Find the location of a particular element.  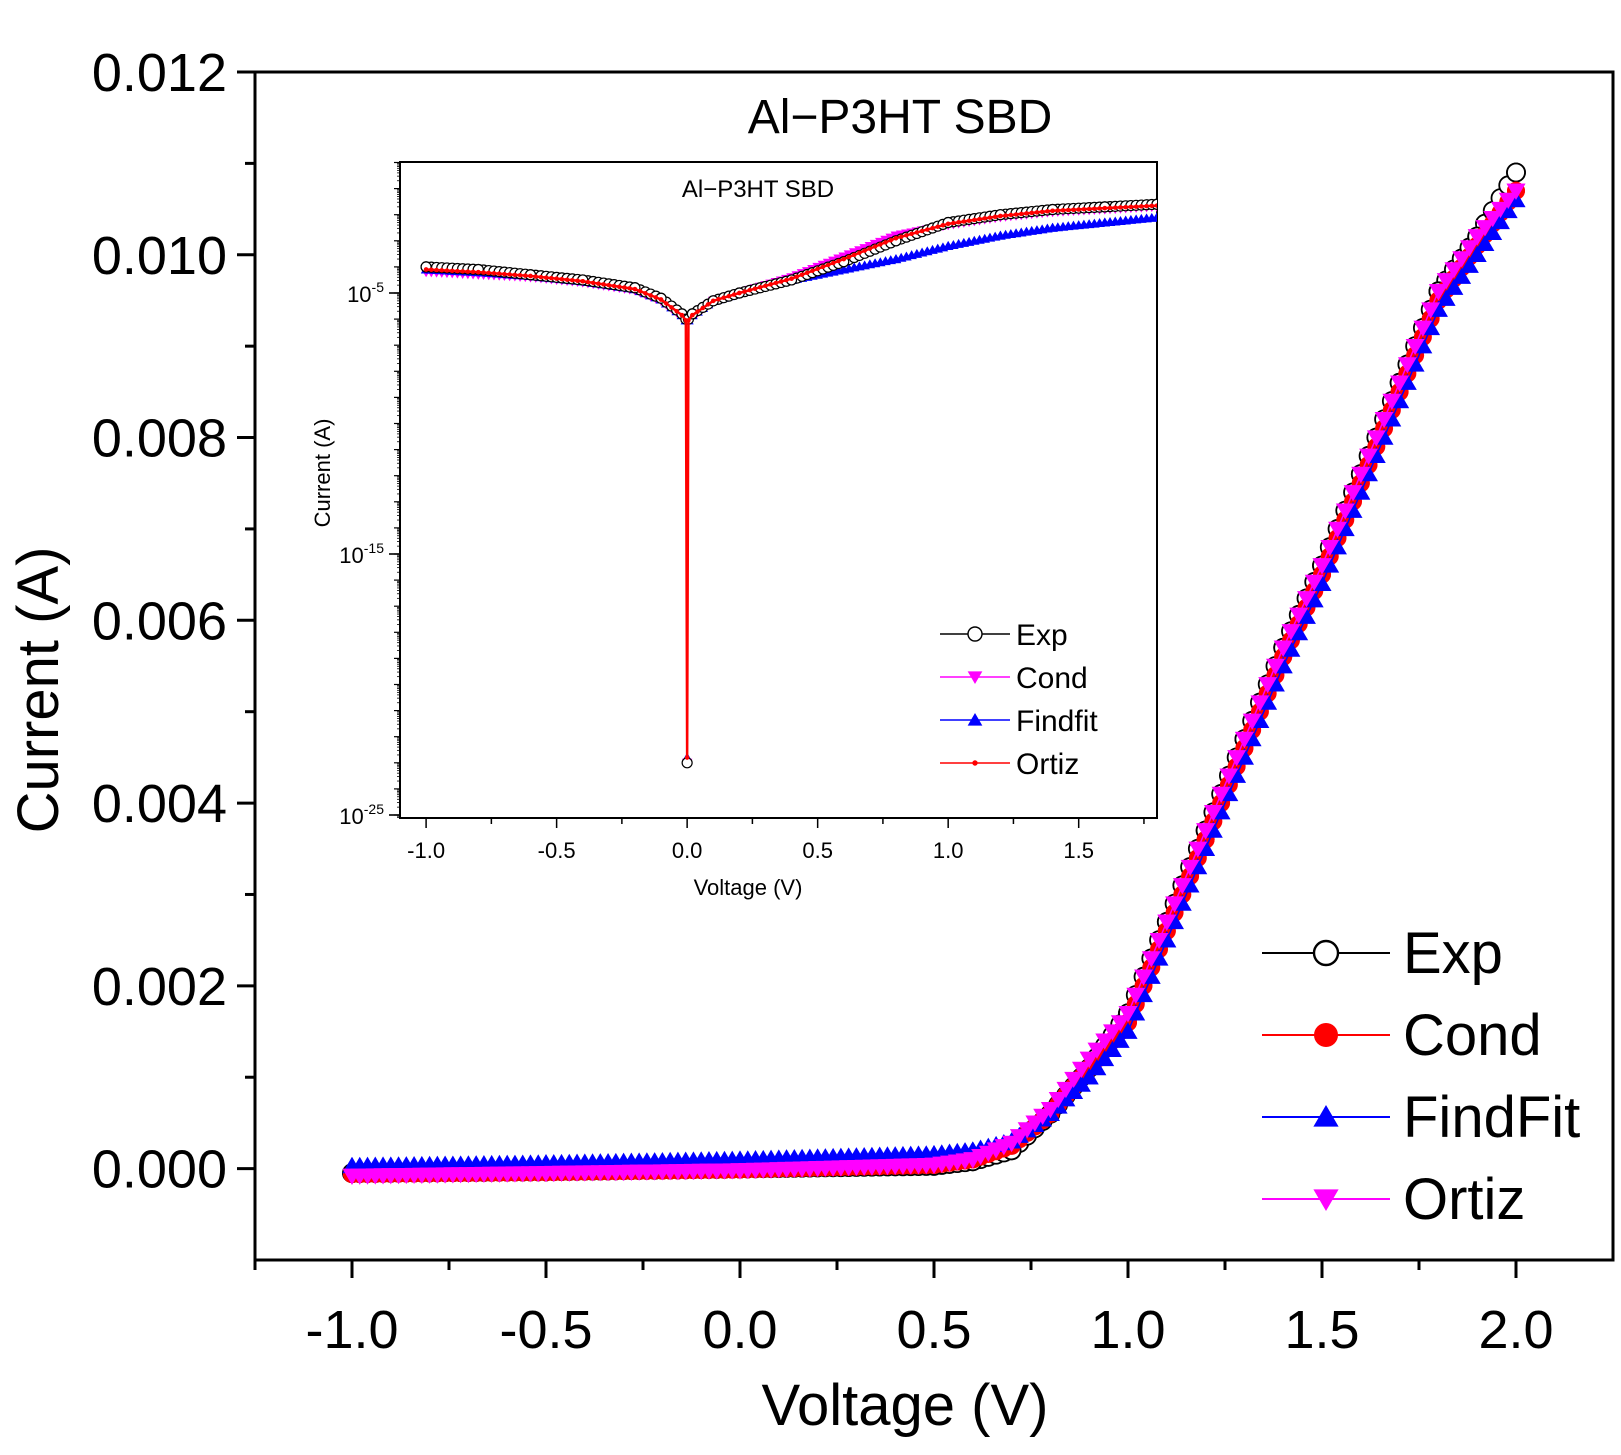

inset-y-axis-label: Current (A) is located at coordinates (322, 473).